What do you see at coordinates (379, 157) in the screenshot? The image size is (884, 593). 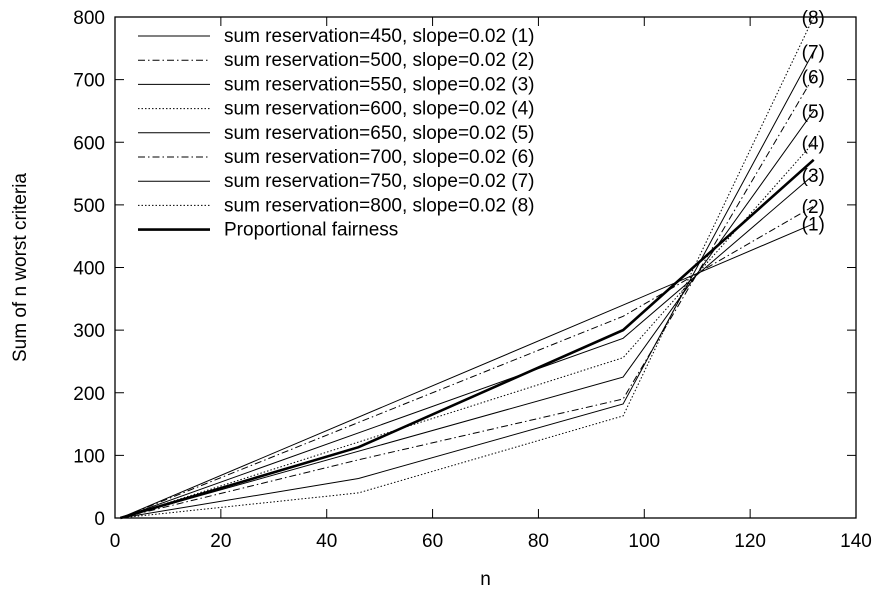 I see `legend-label: sum reservation=700, slope=0.02 (6)` at bounding box center [379, 157].